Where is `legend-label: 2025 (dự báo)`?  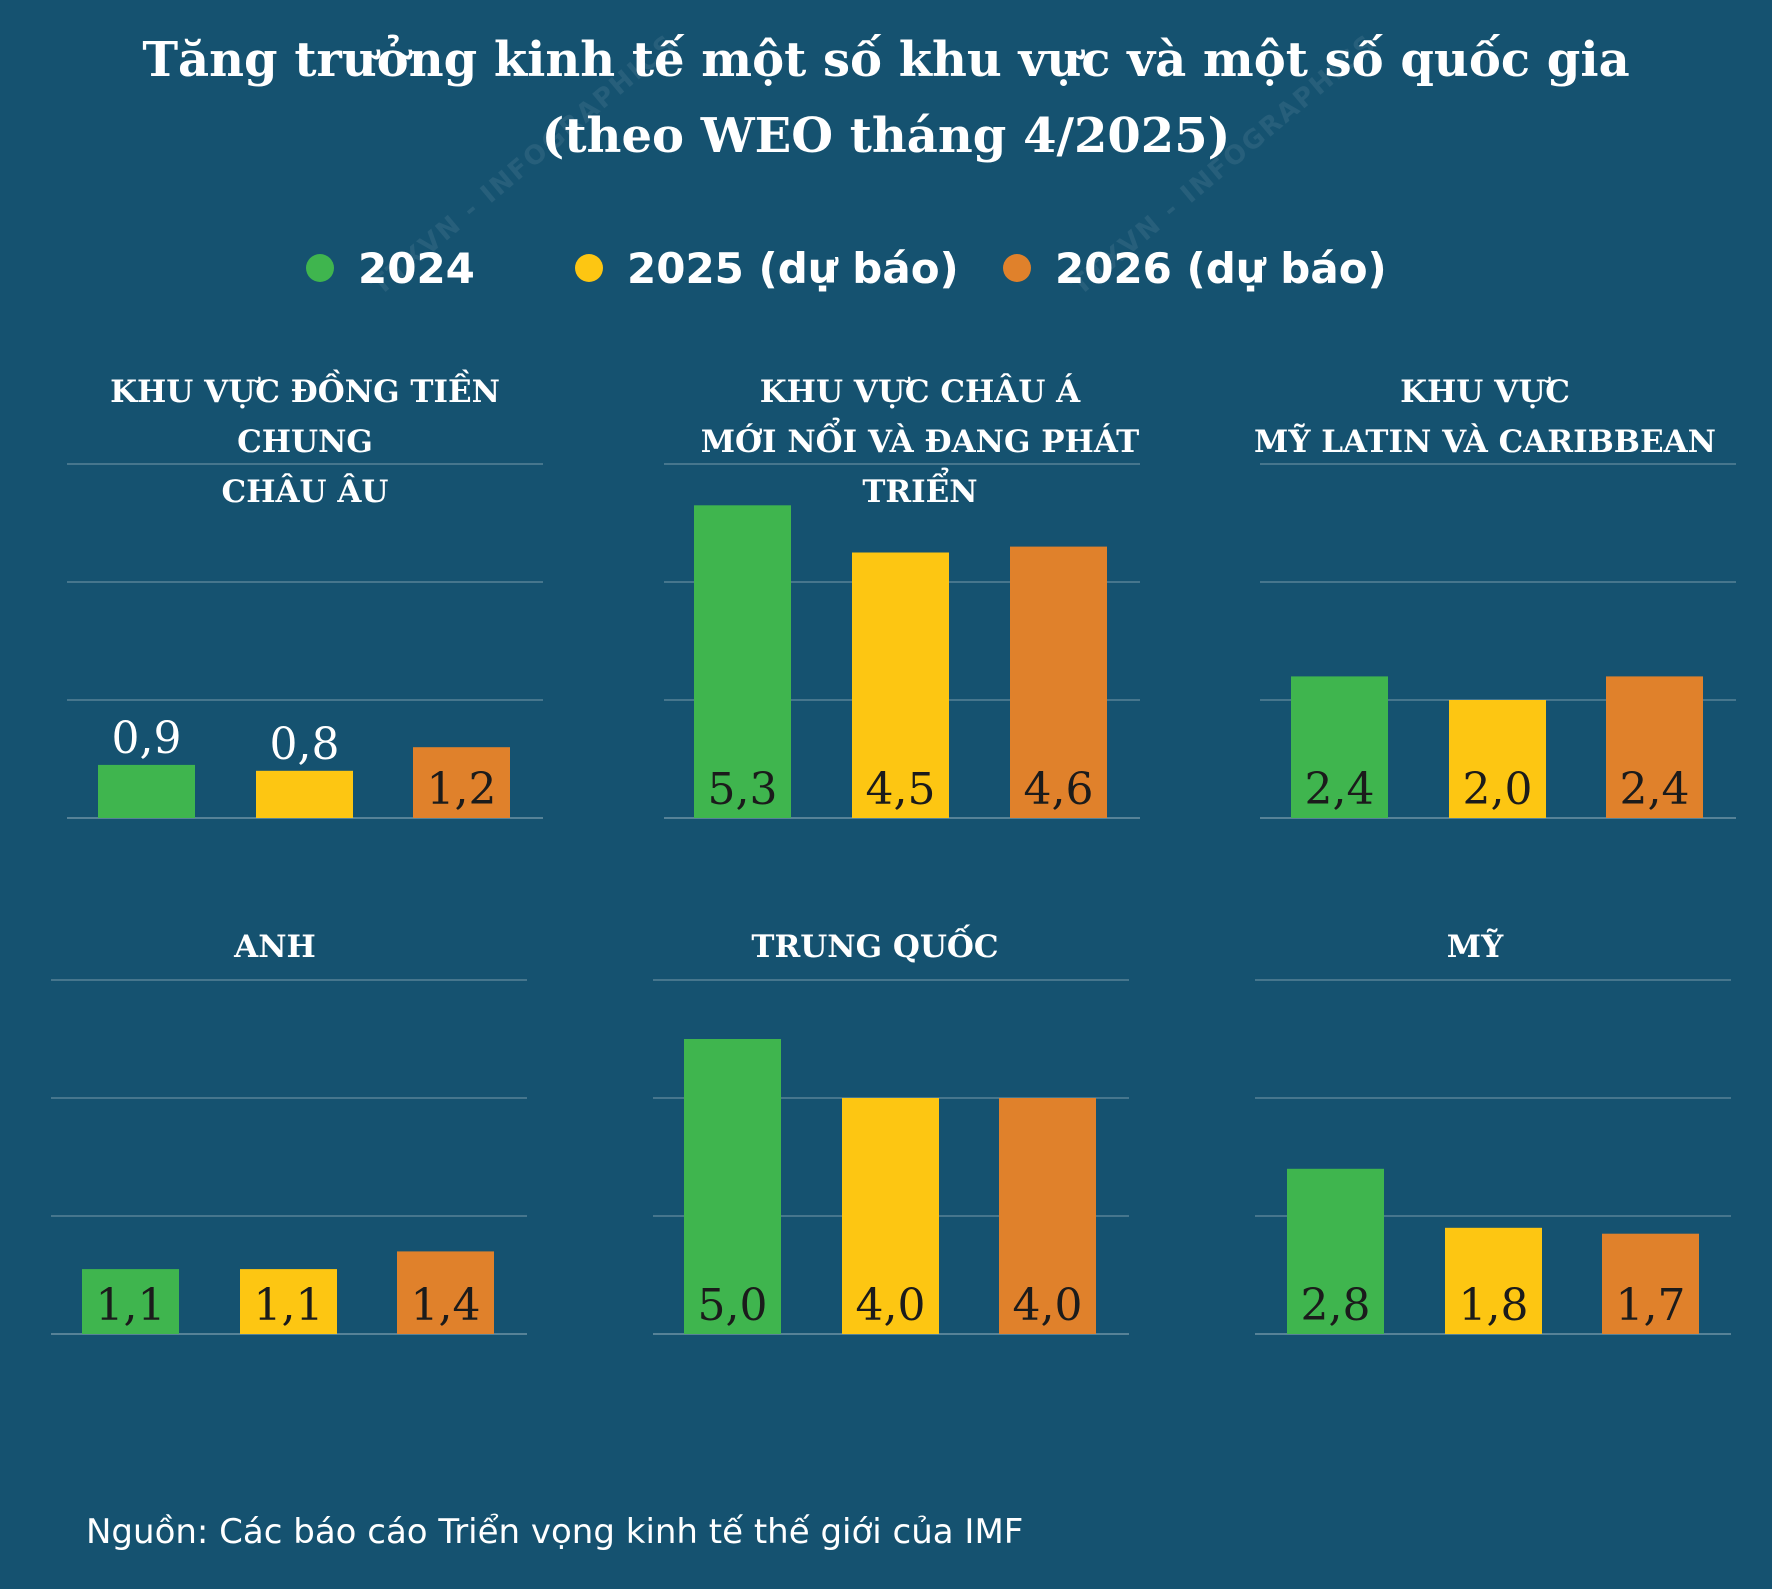
legend-label: 2025 (dự báo) is located at coordinates (793, 268).